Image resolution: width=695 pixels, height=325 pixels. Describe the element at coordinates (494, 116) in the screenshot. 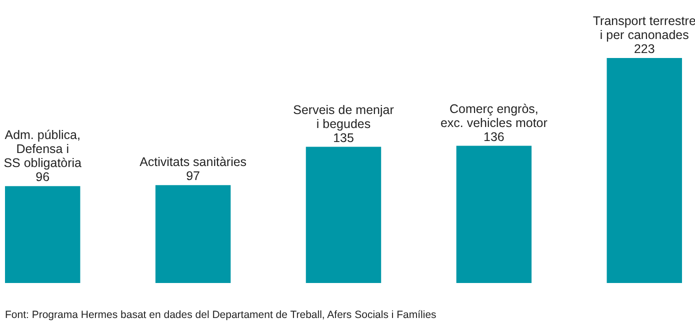

I see `x-tick-label: Comerç engròs, exc. vehicles motor` at that location.